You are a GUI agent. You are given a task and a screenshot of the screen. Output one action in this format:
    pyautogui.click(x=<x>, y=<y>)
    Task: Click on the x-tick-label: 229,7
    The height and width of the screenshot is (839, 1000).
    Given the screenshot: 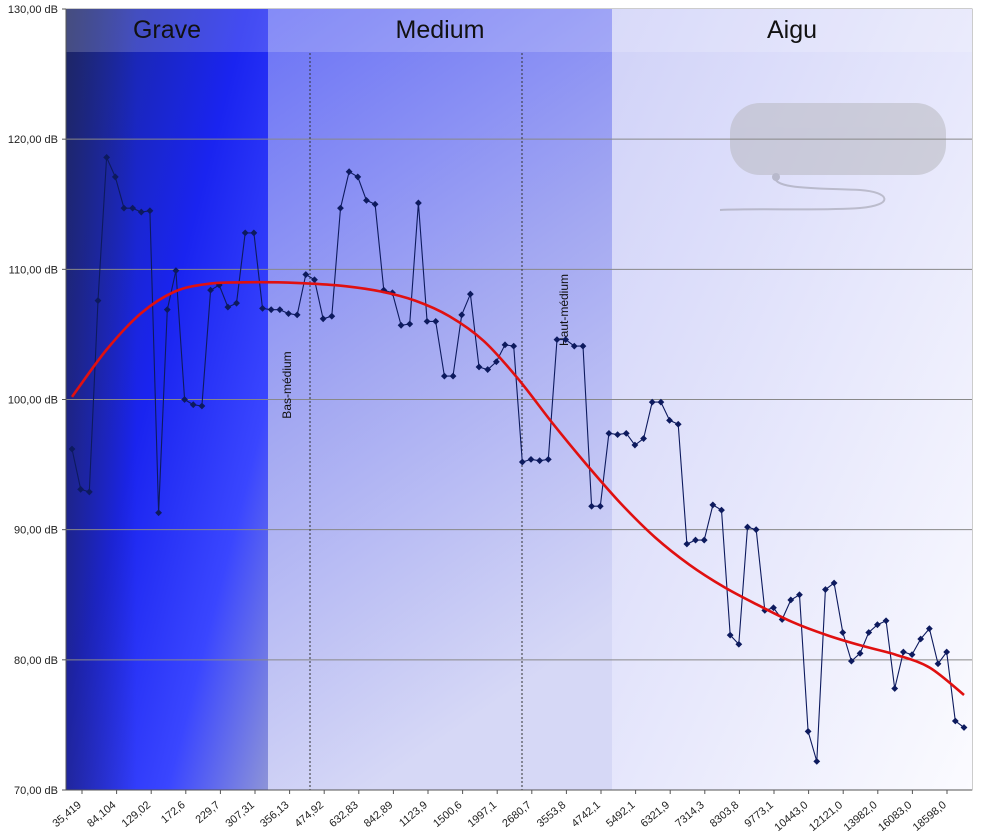 What is the action you would take?
    pyautogui.click(x=208, y=812)
    